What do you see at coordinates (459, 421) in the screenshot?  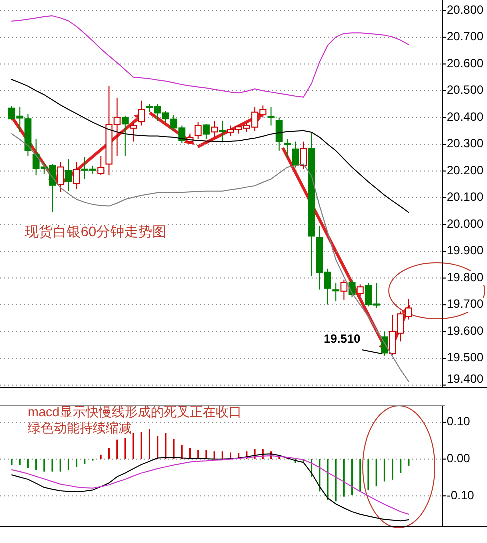 I see `y-tick-label: 0.10` at bounding box center [459, 421].